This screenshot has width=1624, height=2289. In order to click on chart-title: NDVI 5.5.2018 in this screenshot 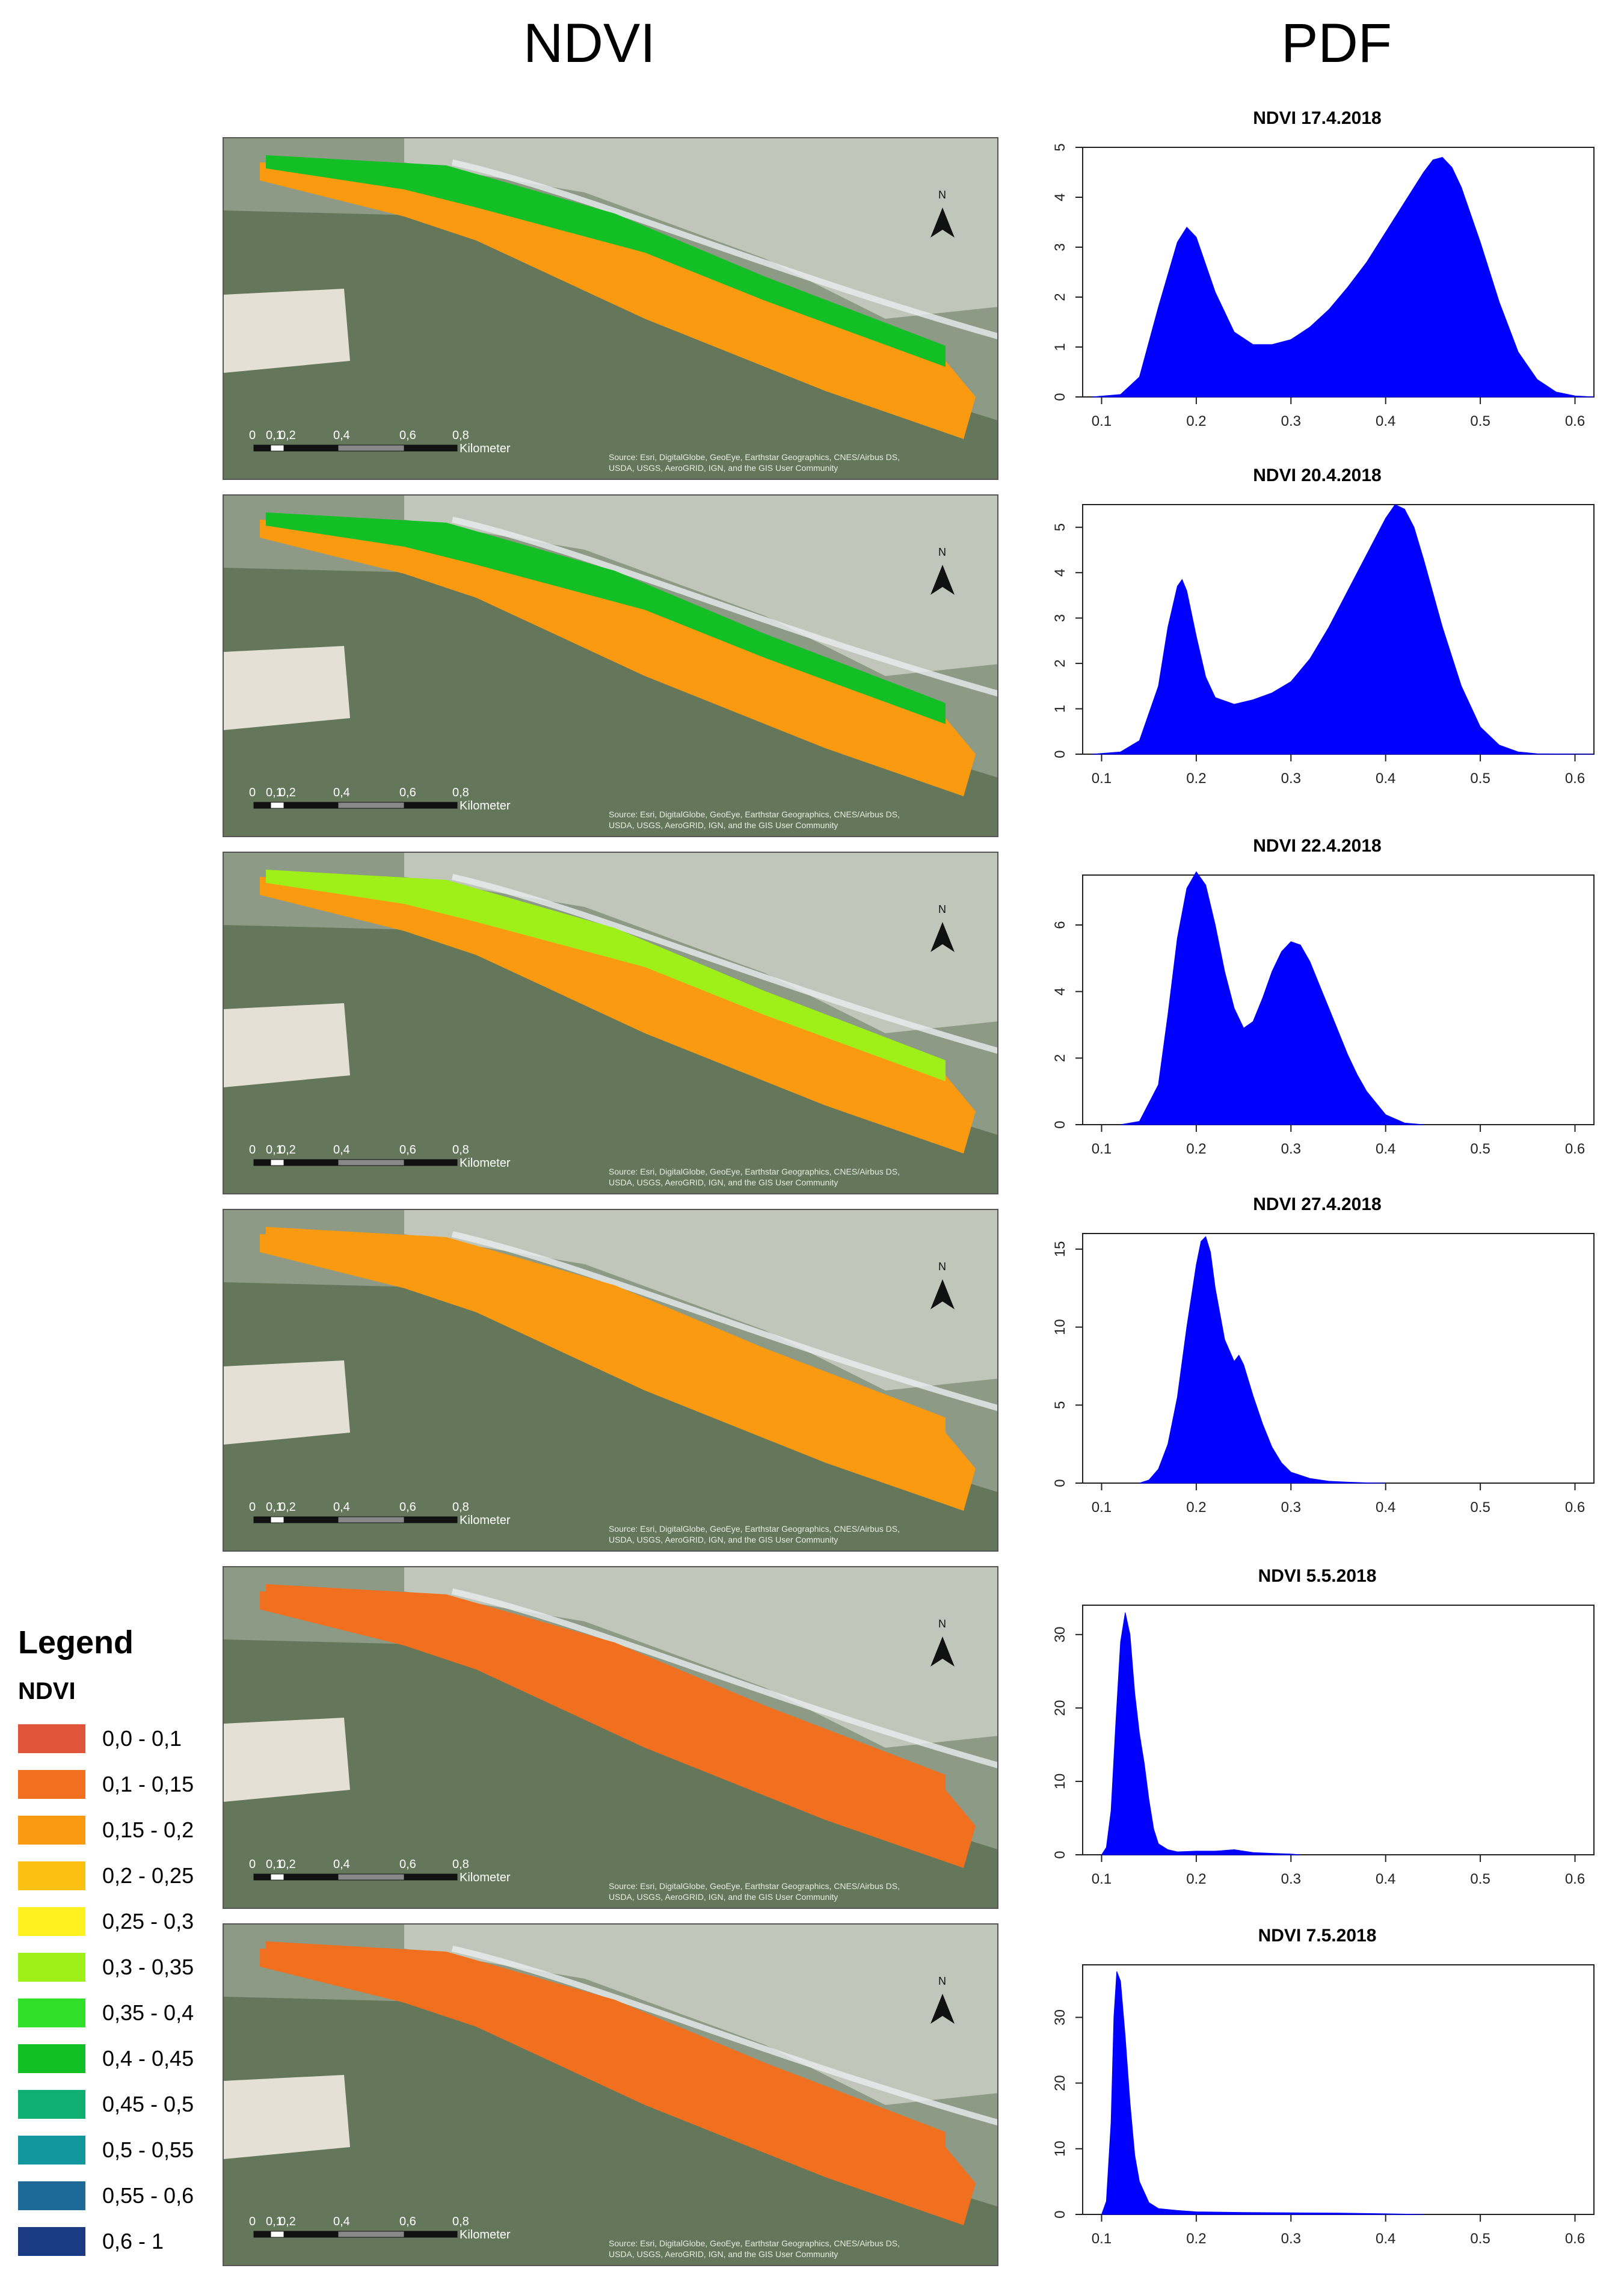, I will do `click(1317, 1576)`.